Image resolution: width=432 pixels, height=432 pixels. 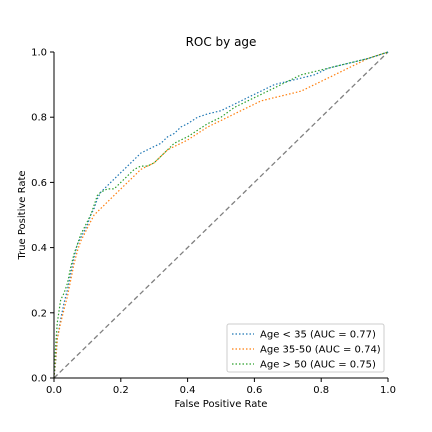 What do you see at coordinates (321, 390) in the screenshot?
I see `x-tick-label: 0.8` at bounding box center [321, 390].